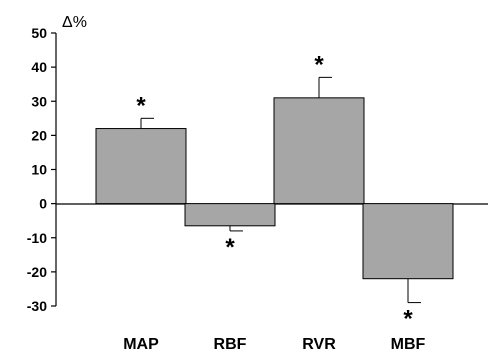  I want to click on y-tick-label: 20, so click(39, 135).